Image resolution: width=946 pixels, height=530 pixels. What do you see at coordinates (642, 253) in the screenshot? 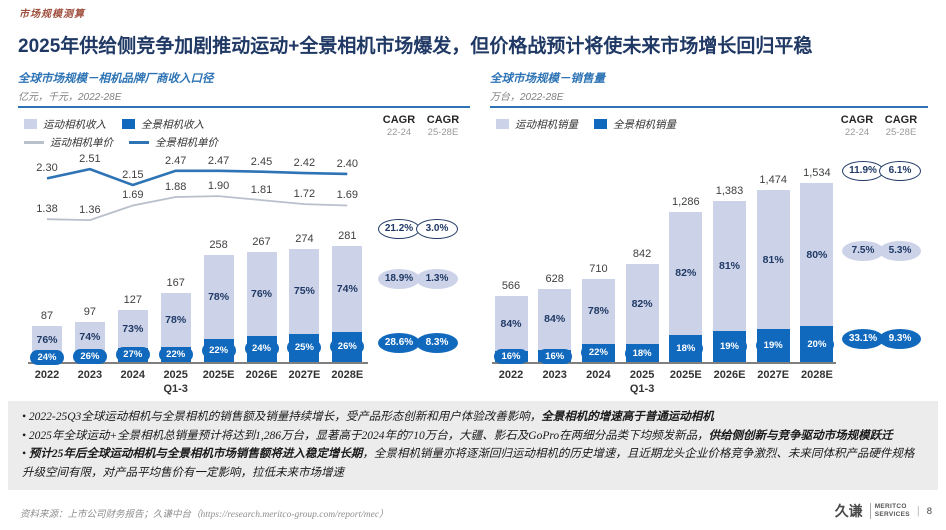
I see `bar-total-label: 842` at bounding box center [642, 253].